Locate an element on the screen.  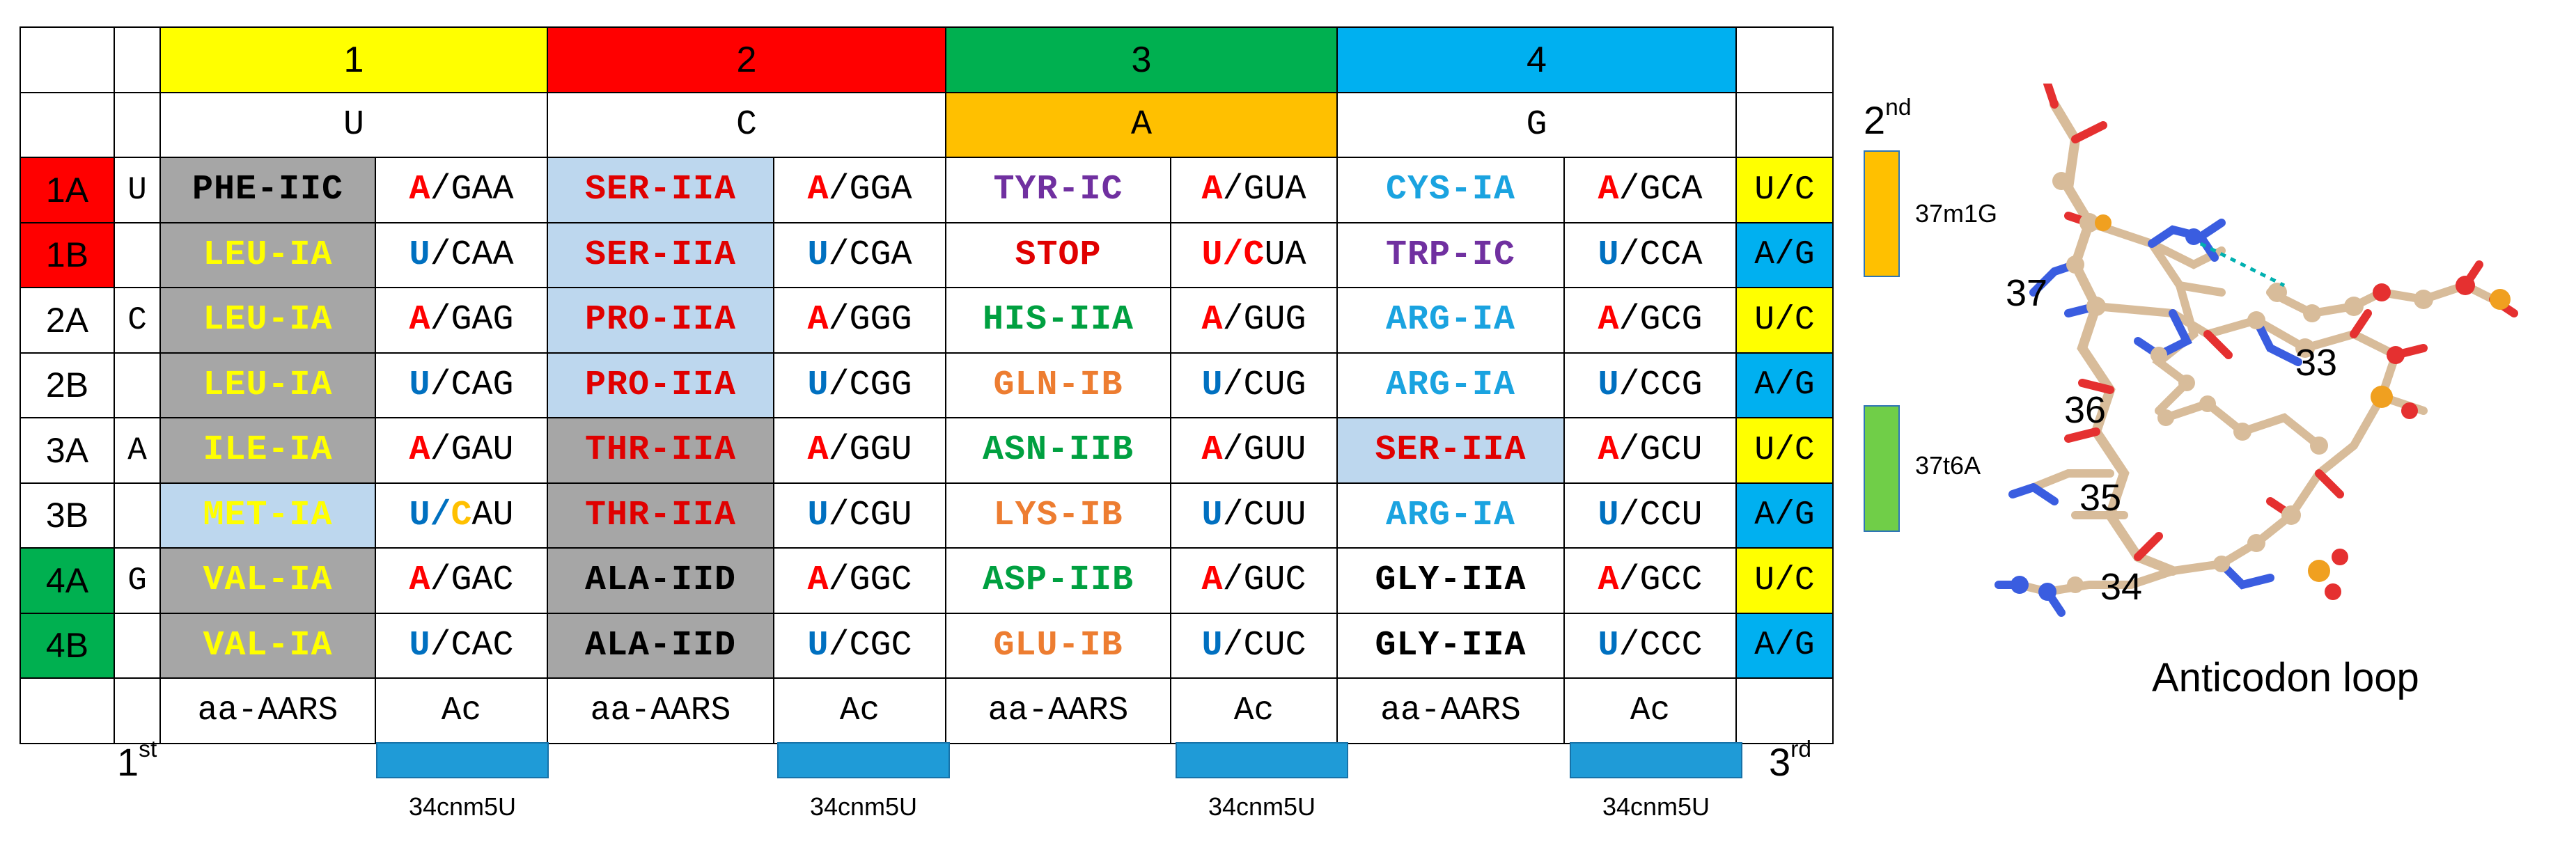
anticodon-cell: A/GCA is located at coordinates (1650, 190).